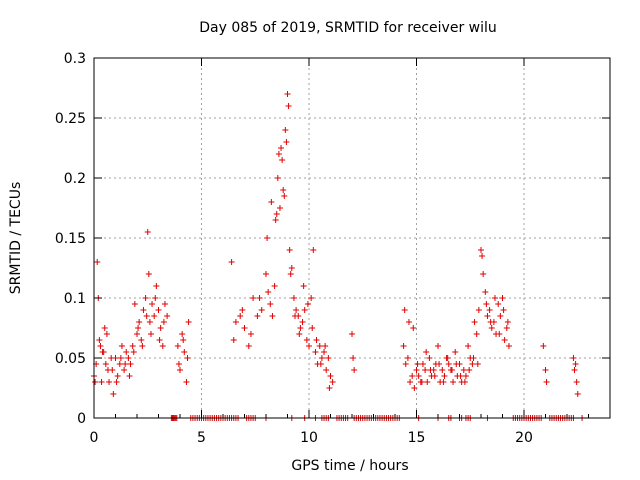 Image resolution: width=640 pixels, height=480 pixels. What do you see at coordinates (16, 238) in the screenshot?
I see `y-axis-label: SRMTID / TECUs` at bounding box center [16, 238].